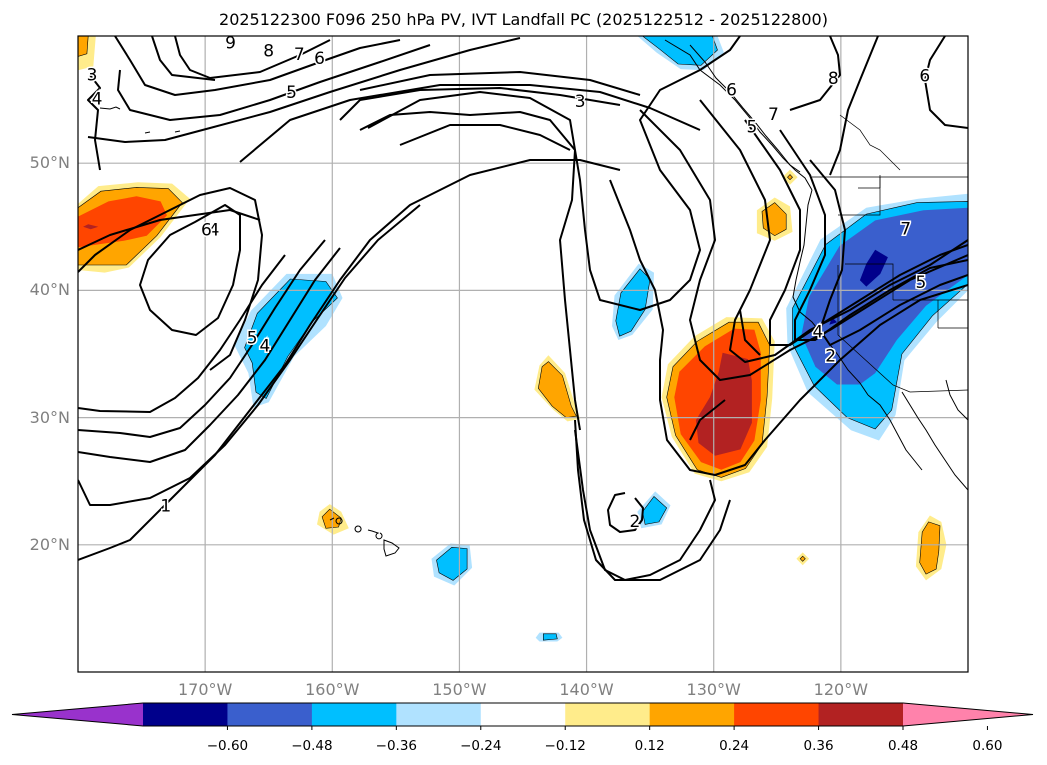  I want to click on anomaly-off-california-positive-level, so click(723, 404).